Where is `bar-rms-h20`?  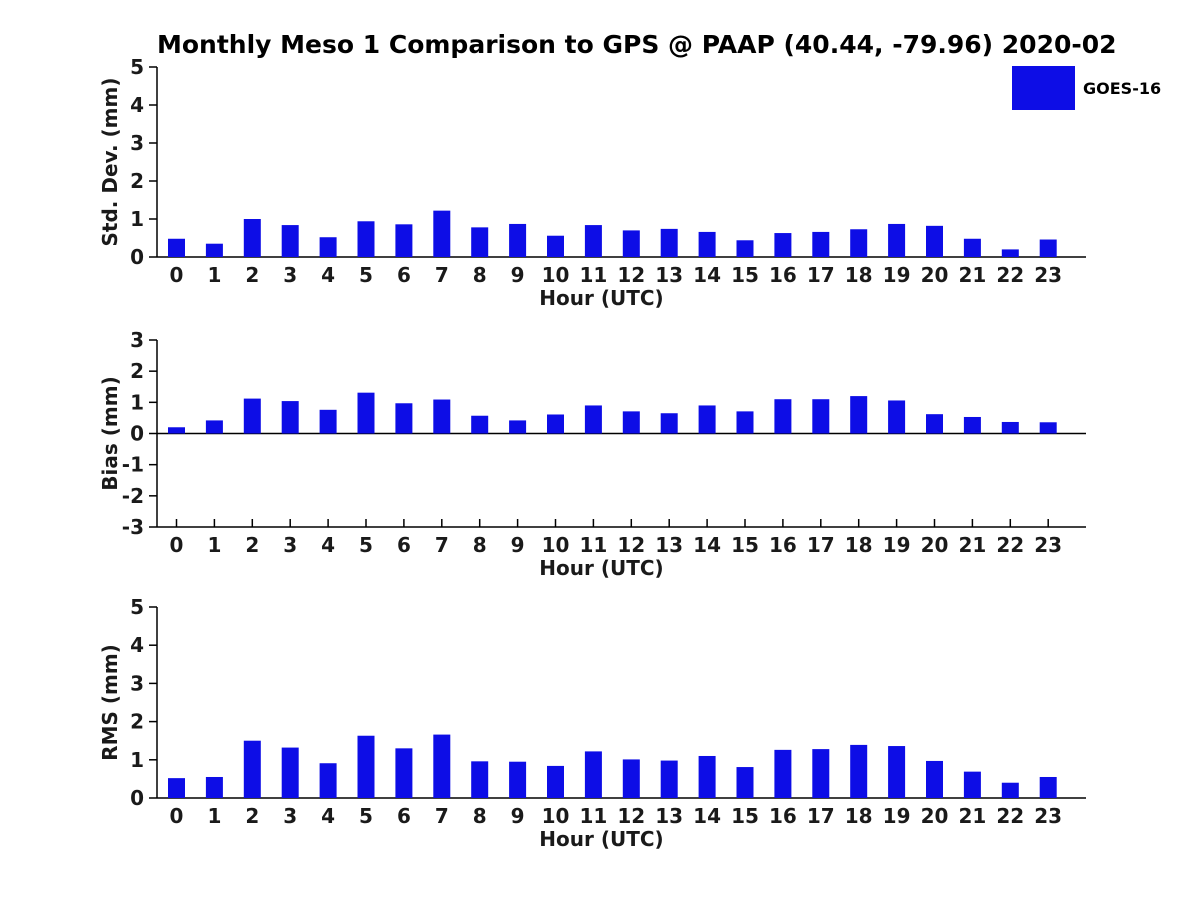 bar-rms-h20 is located at coordinates (934, 779).